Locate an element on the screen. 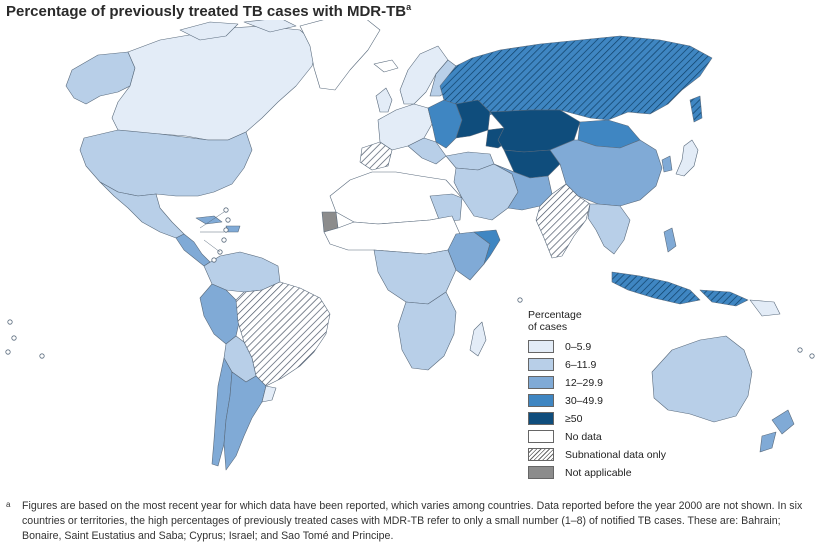  ukraine-region is located at coordinates (473, 119).